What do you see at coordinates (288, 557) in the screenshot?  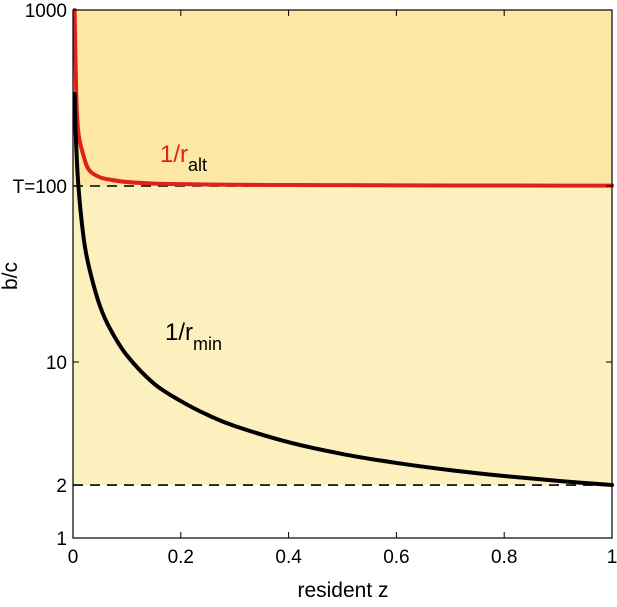 I see `x-tick-label-2: 0.4` at bounding box center [288, 557].